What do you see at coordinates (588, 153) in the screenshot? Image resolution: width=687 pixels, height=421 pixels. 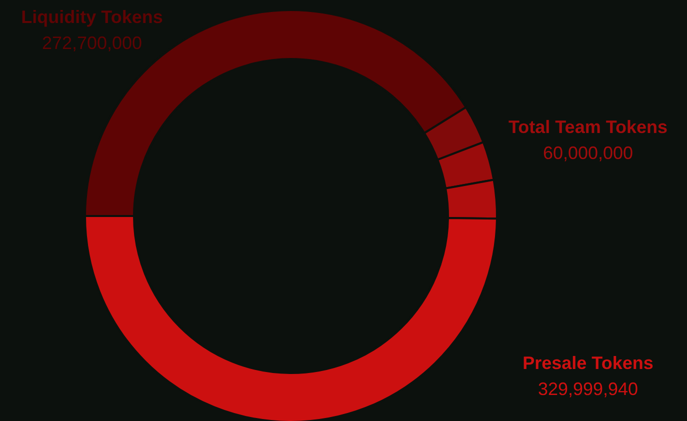 I see `text: 60,000,000` at bounding box center [588, 153].